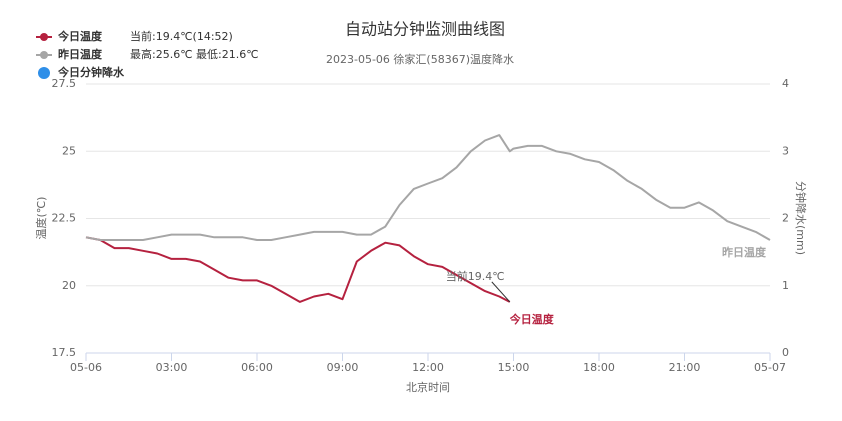 The image size is (842, 421). What do you see at coordinates (475, 276) in the screenshot?
I see `annotation: 当前19.4℃` at bounding box center [475, 276].